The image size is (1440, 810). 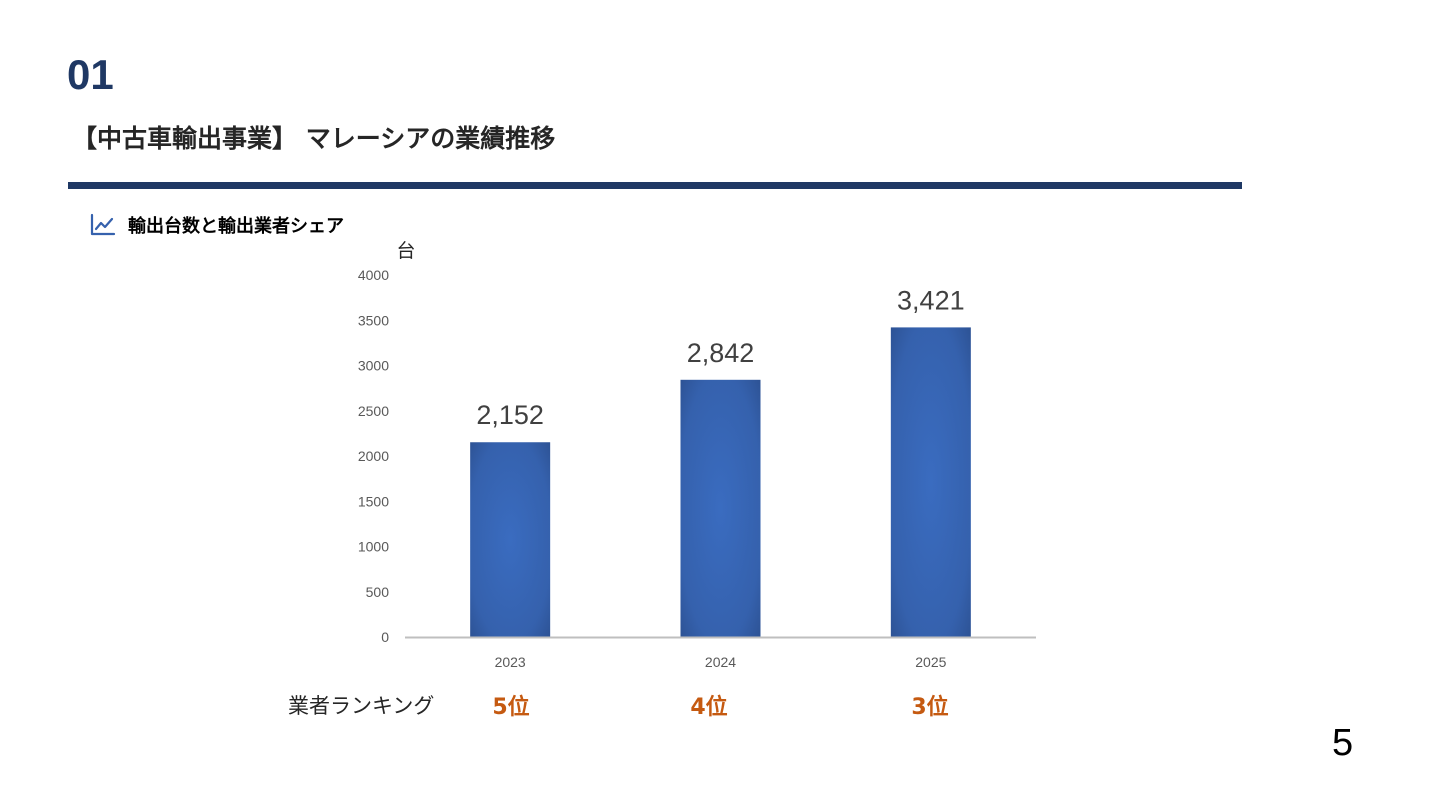 What do you see at coordinates (930, 482) in the screenshot?
I see `bar-2025` at bounding box center [930, 482].